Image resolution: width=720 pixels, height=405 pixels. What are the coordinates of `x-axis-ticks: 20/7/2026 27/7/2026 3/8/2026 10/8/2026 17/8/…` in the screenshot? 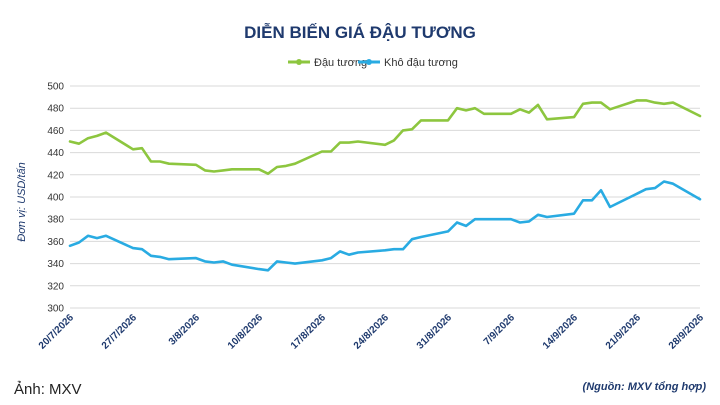 It's located at (372, 332).